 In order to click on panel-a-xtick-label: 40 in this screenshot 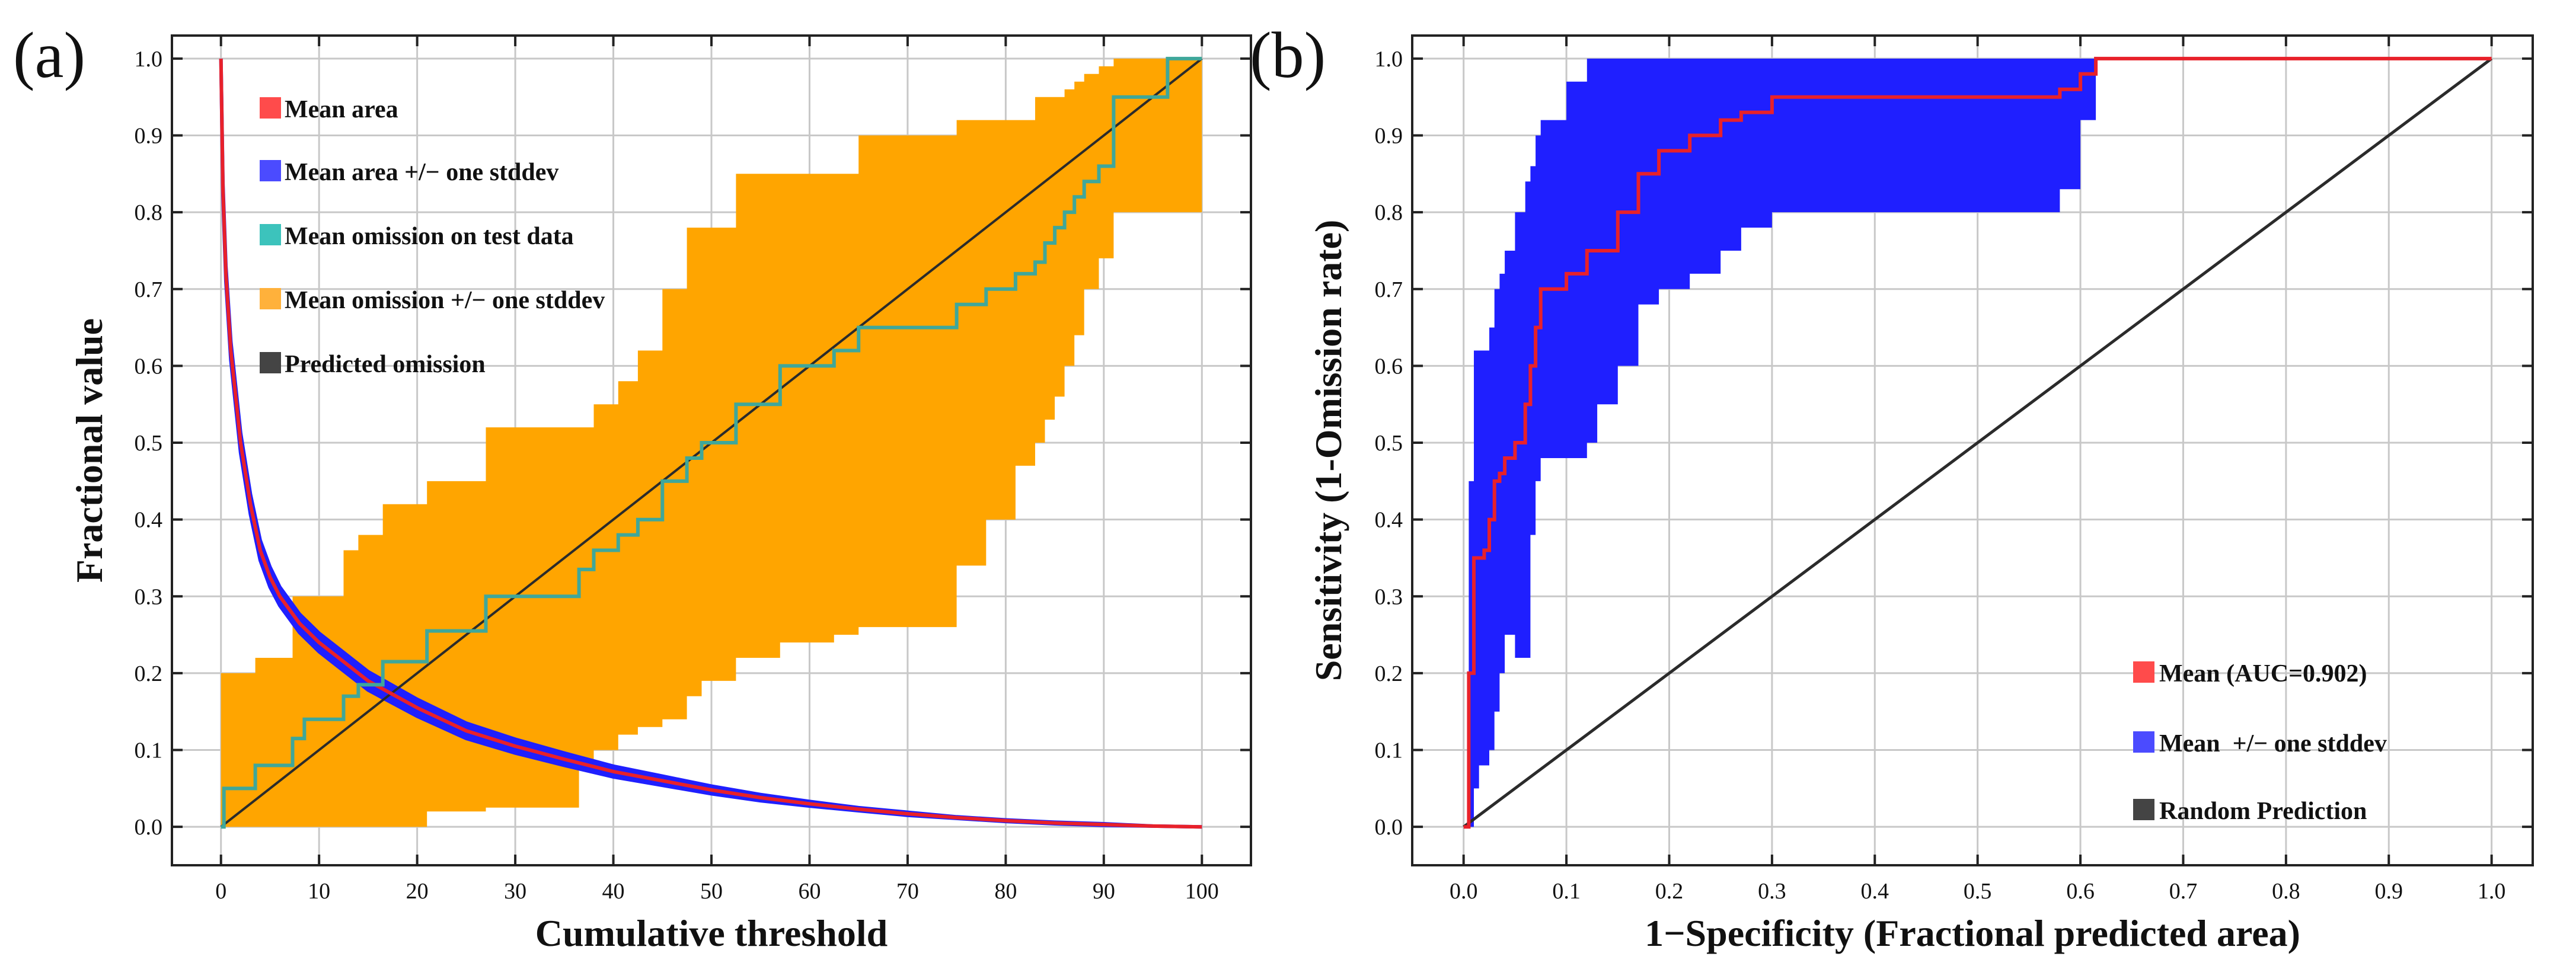, I will do `click(613, 891)`.